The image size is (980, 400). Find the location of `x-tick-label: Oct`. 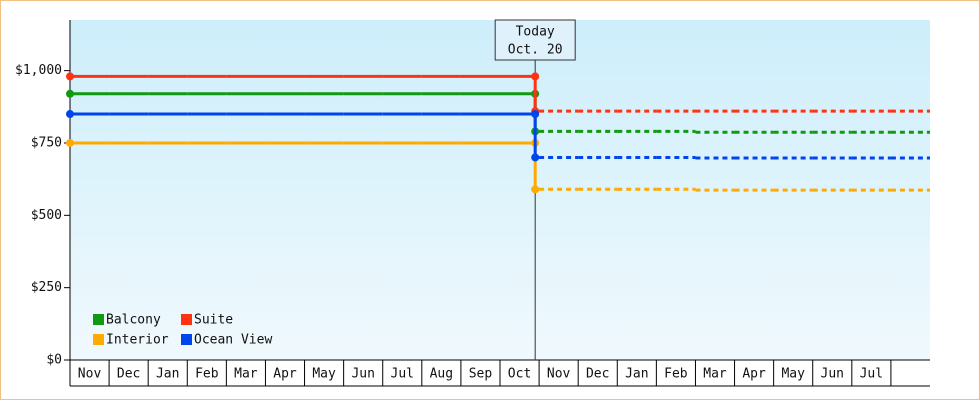

x-tick-label: Oct is located at coordinates (519, 374).